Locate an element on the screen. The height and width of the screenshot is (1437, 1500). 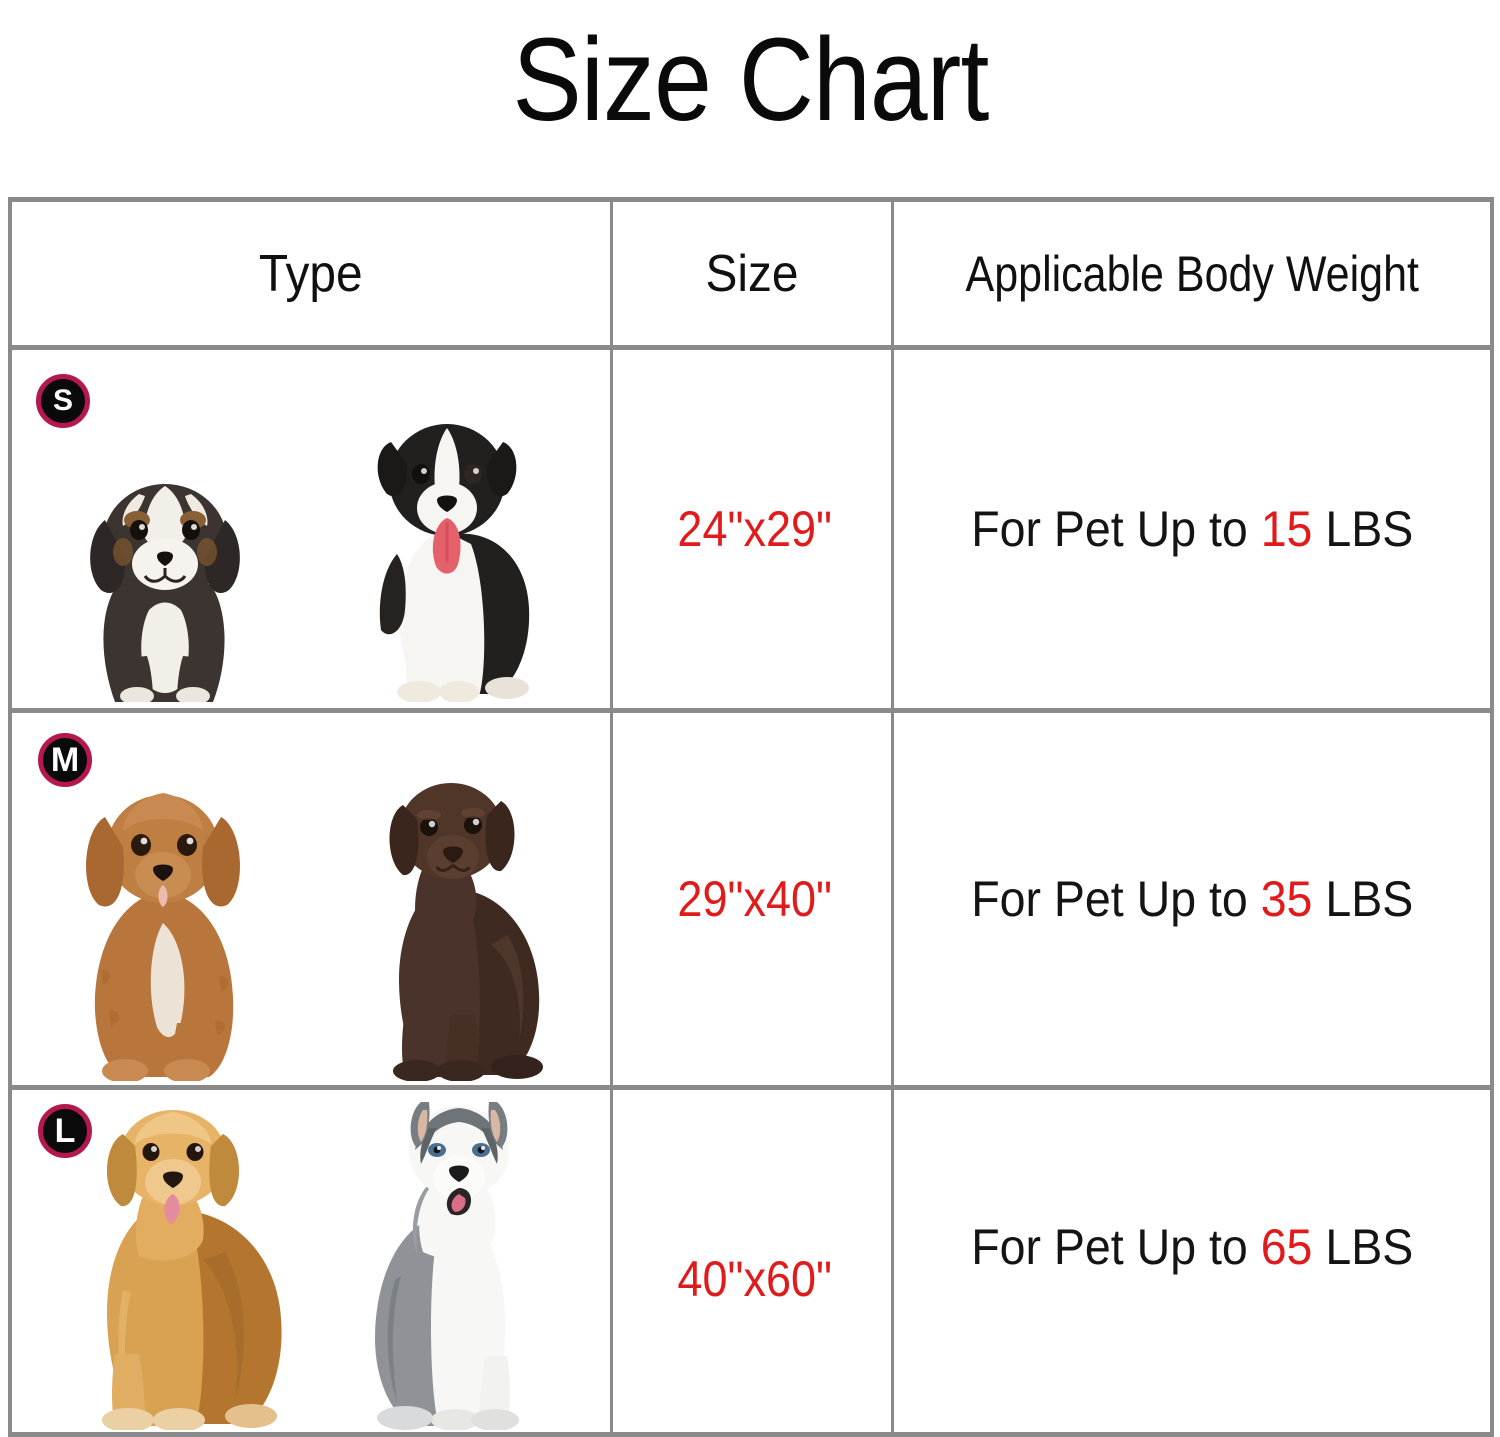
dog-bernedoodle-puppy is located at coordinates (165, 568).